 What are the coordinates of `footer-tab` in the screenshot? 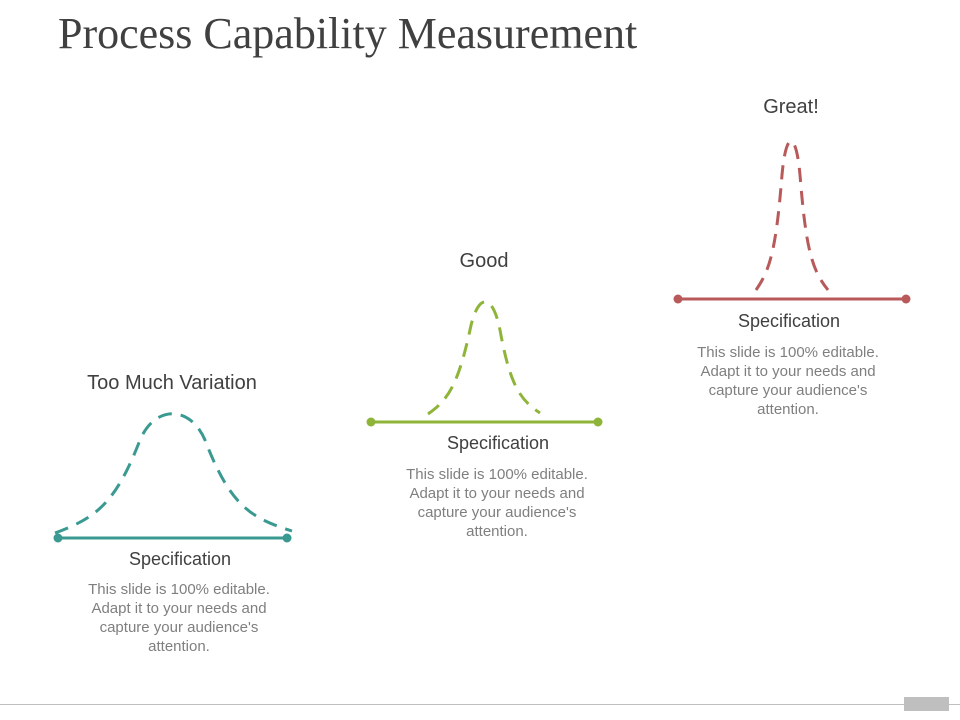 It's located at (926, 704).